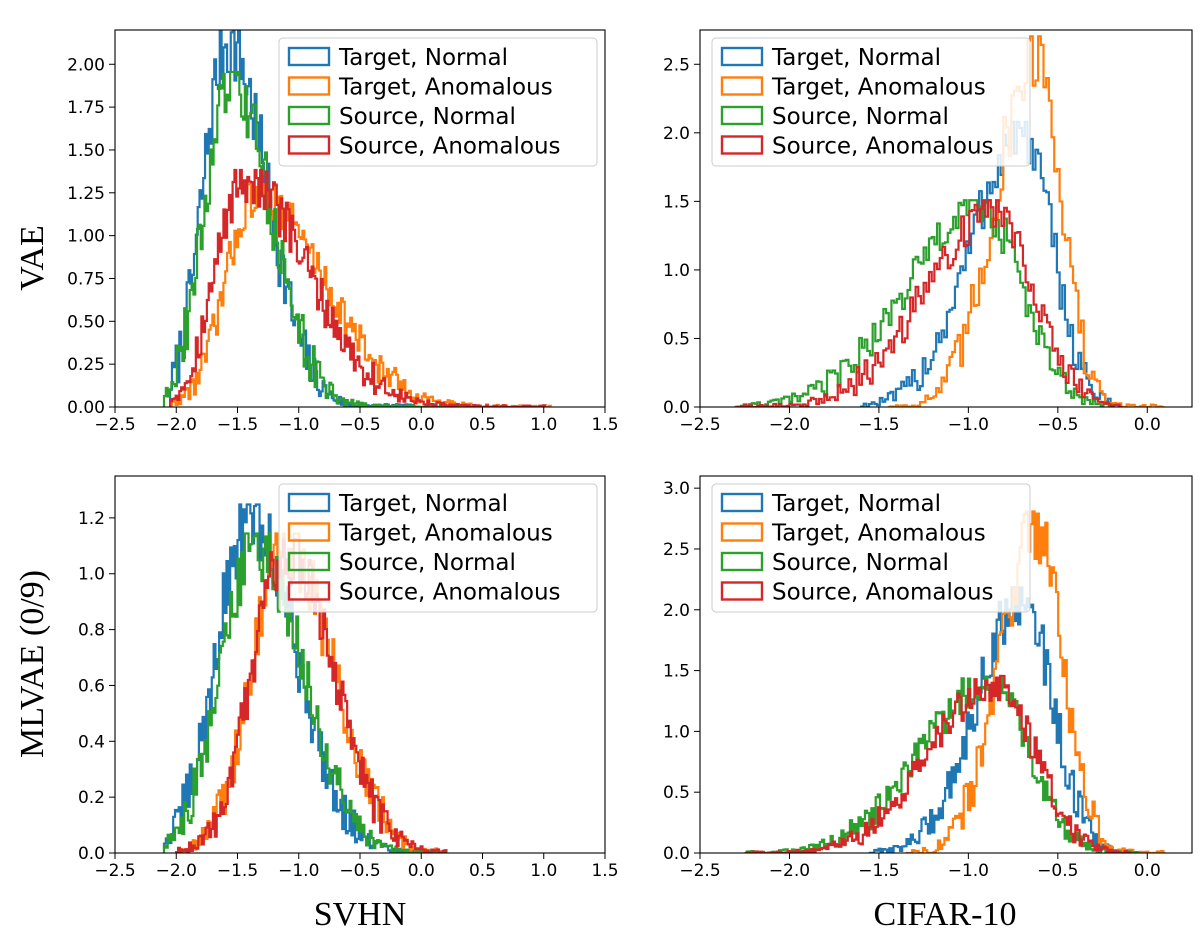 The image size is (1199, 940). Describe the element at coordinates (32, 664) in the screenshot. I see `row-label-mlvae: MLVAE (0/9)` at that location.